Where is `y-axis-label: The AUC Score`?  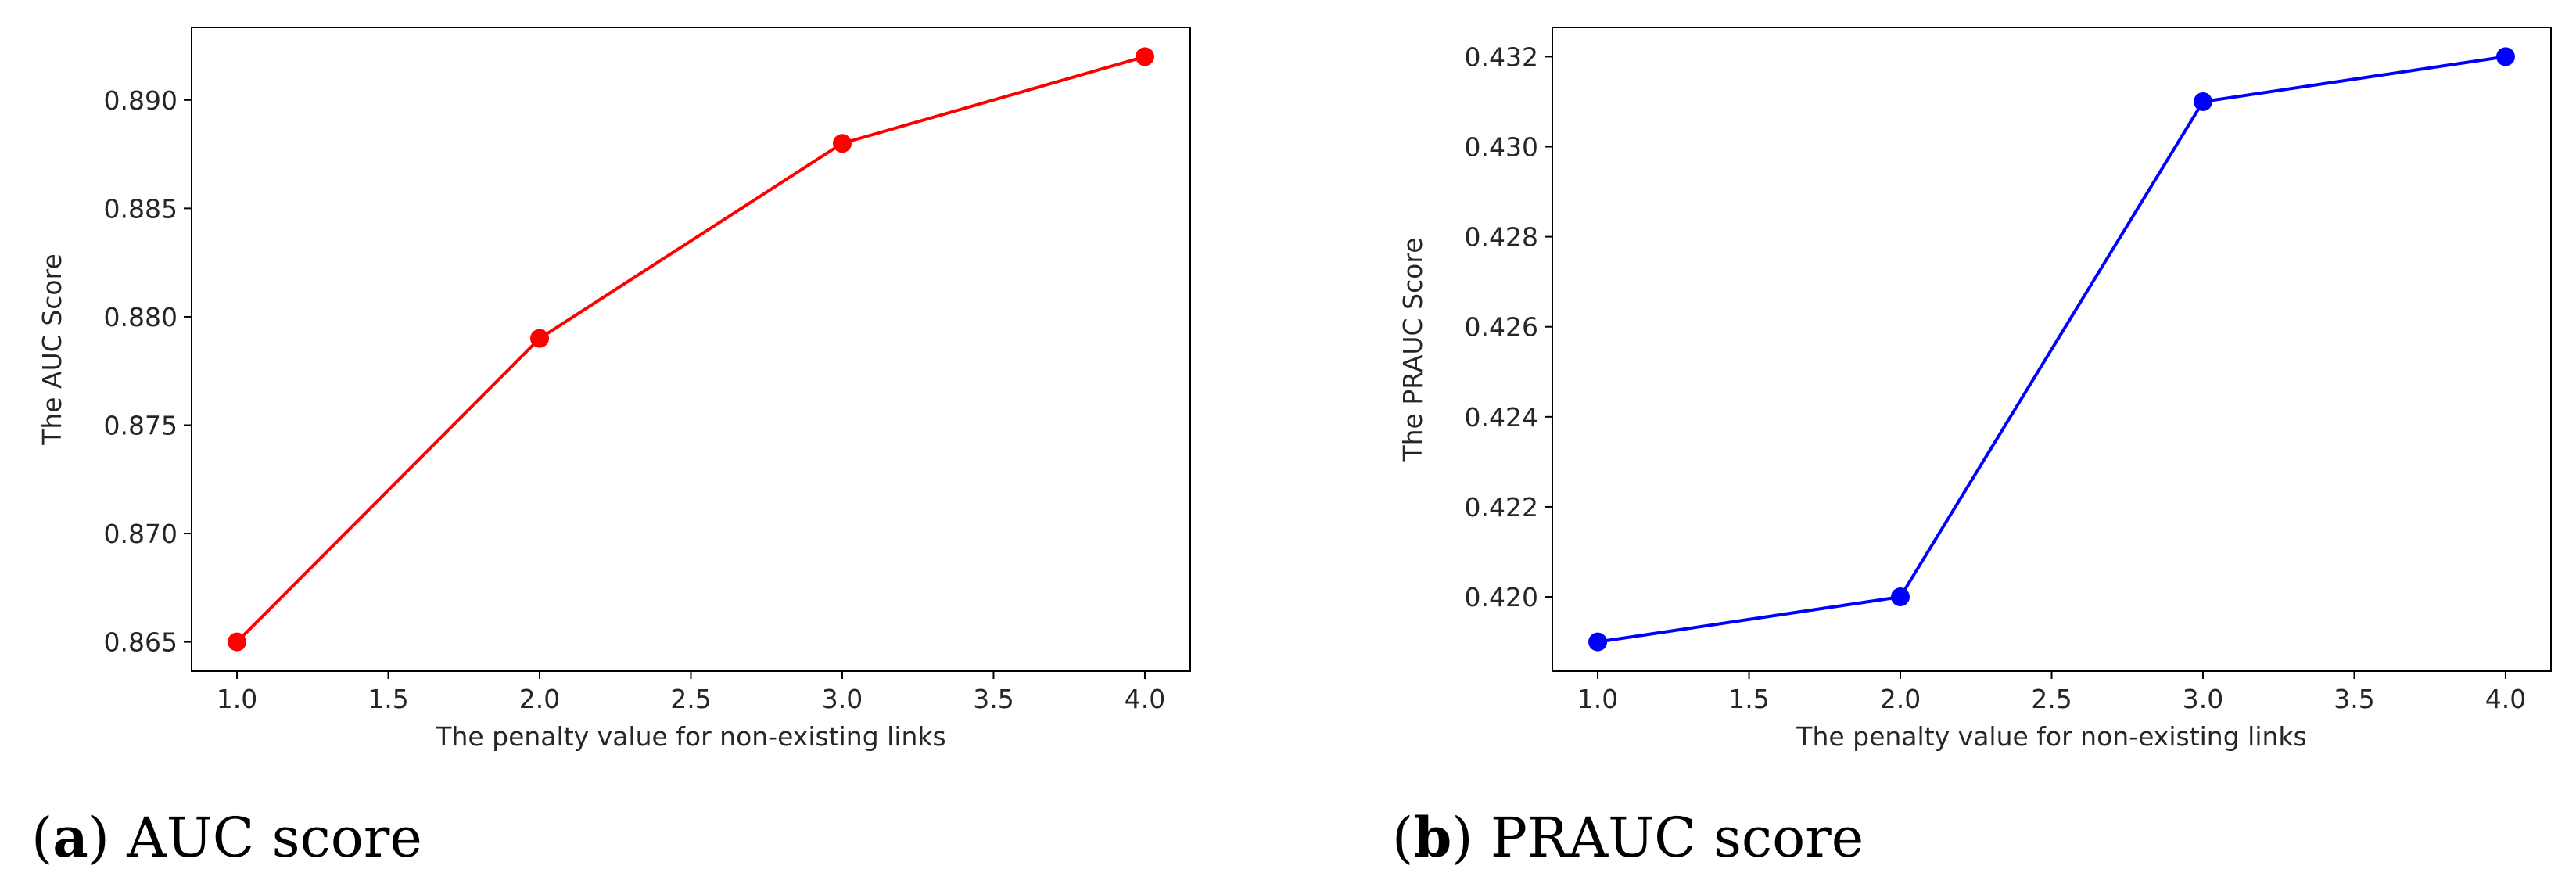 y-axis-label: The AUC Score is located at coordinates (52, 350).